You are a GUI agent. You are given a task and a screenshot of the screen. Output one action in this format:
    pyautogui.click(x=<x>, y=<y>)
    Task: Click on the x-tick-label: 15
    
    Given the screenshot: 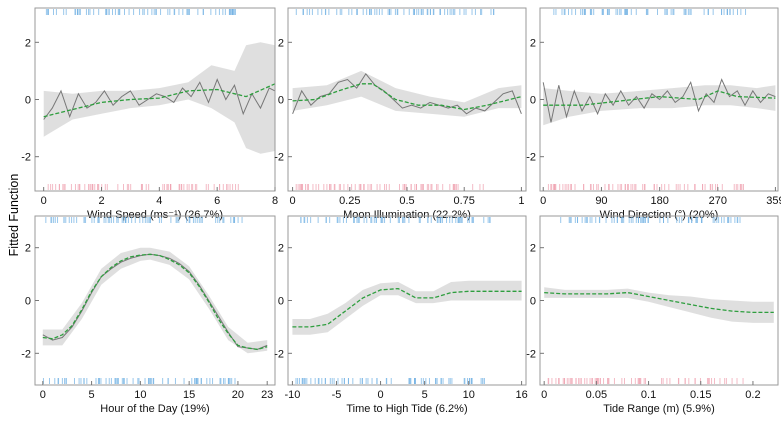 What is the action you would take?
    pyautogui.click(x=189, y=395)
    